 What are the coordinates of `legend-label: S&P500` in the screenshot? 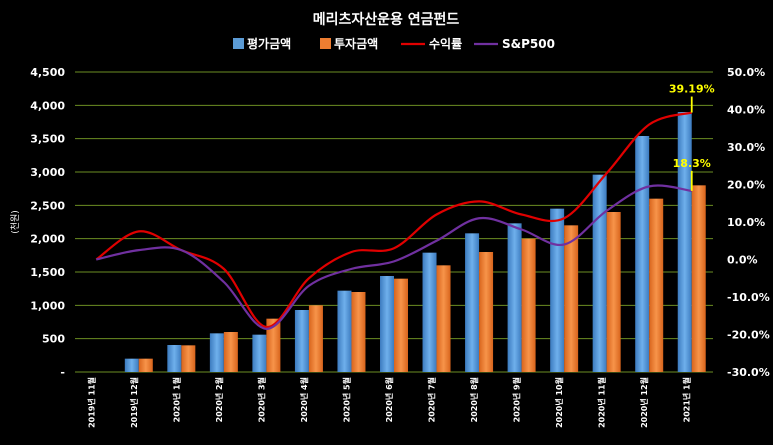 It's located at (528, 44).